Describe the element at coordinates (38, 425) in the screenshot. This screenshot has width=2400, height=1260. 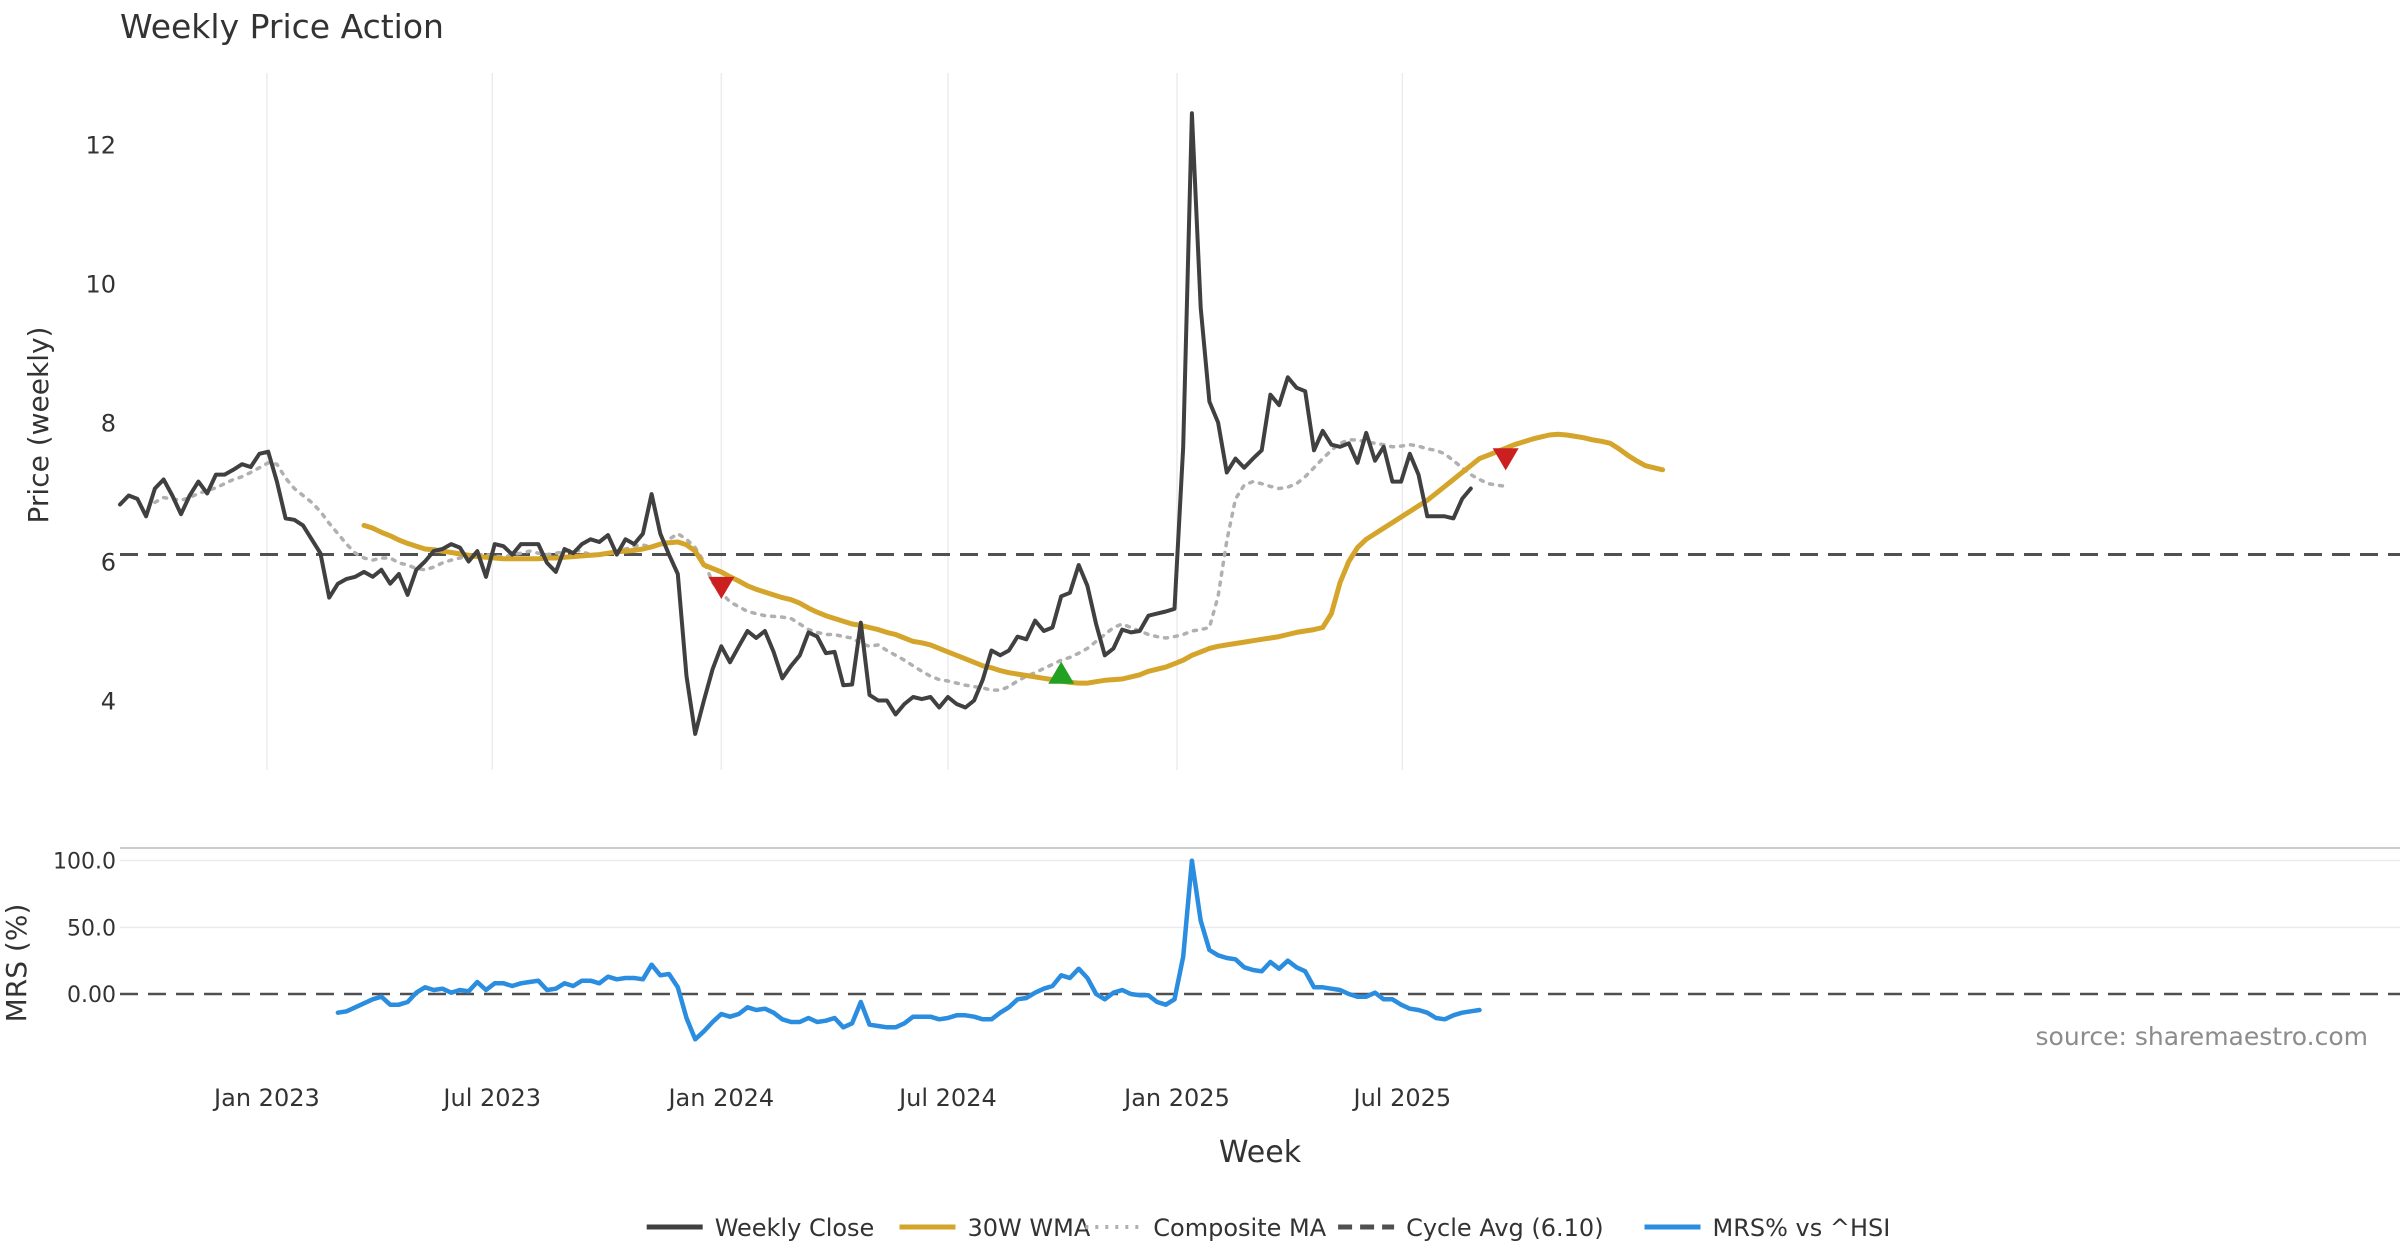
I see `price-y-axis-label: Price (weekly)` at that location.